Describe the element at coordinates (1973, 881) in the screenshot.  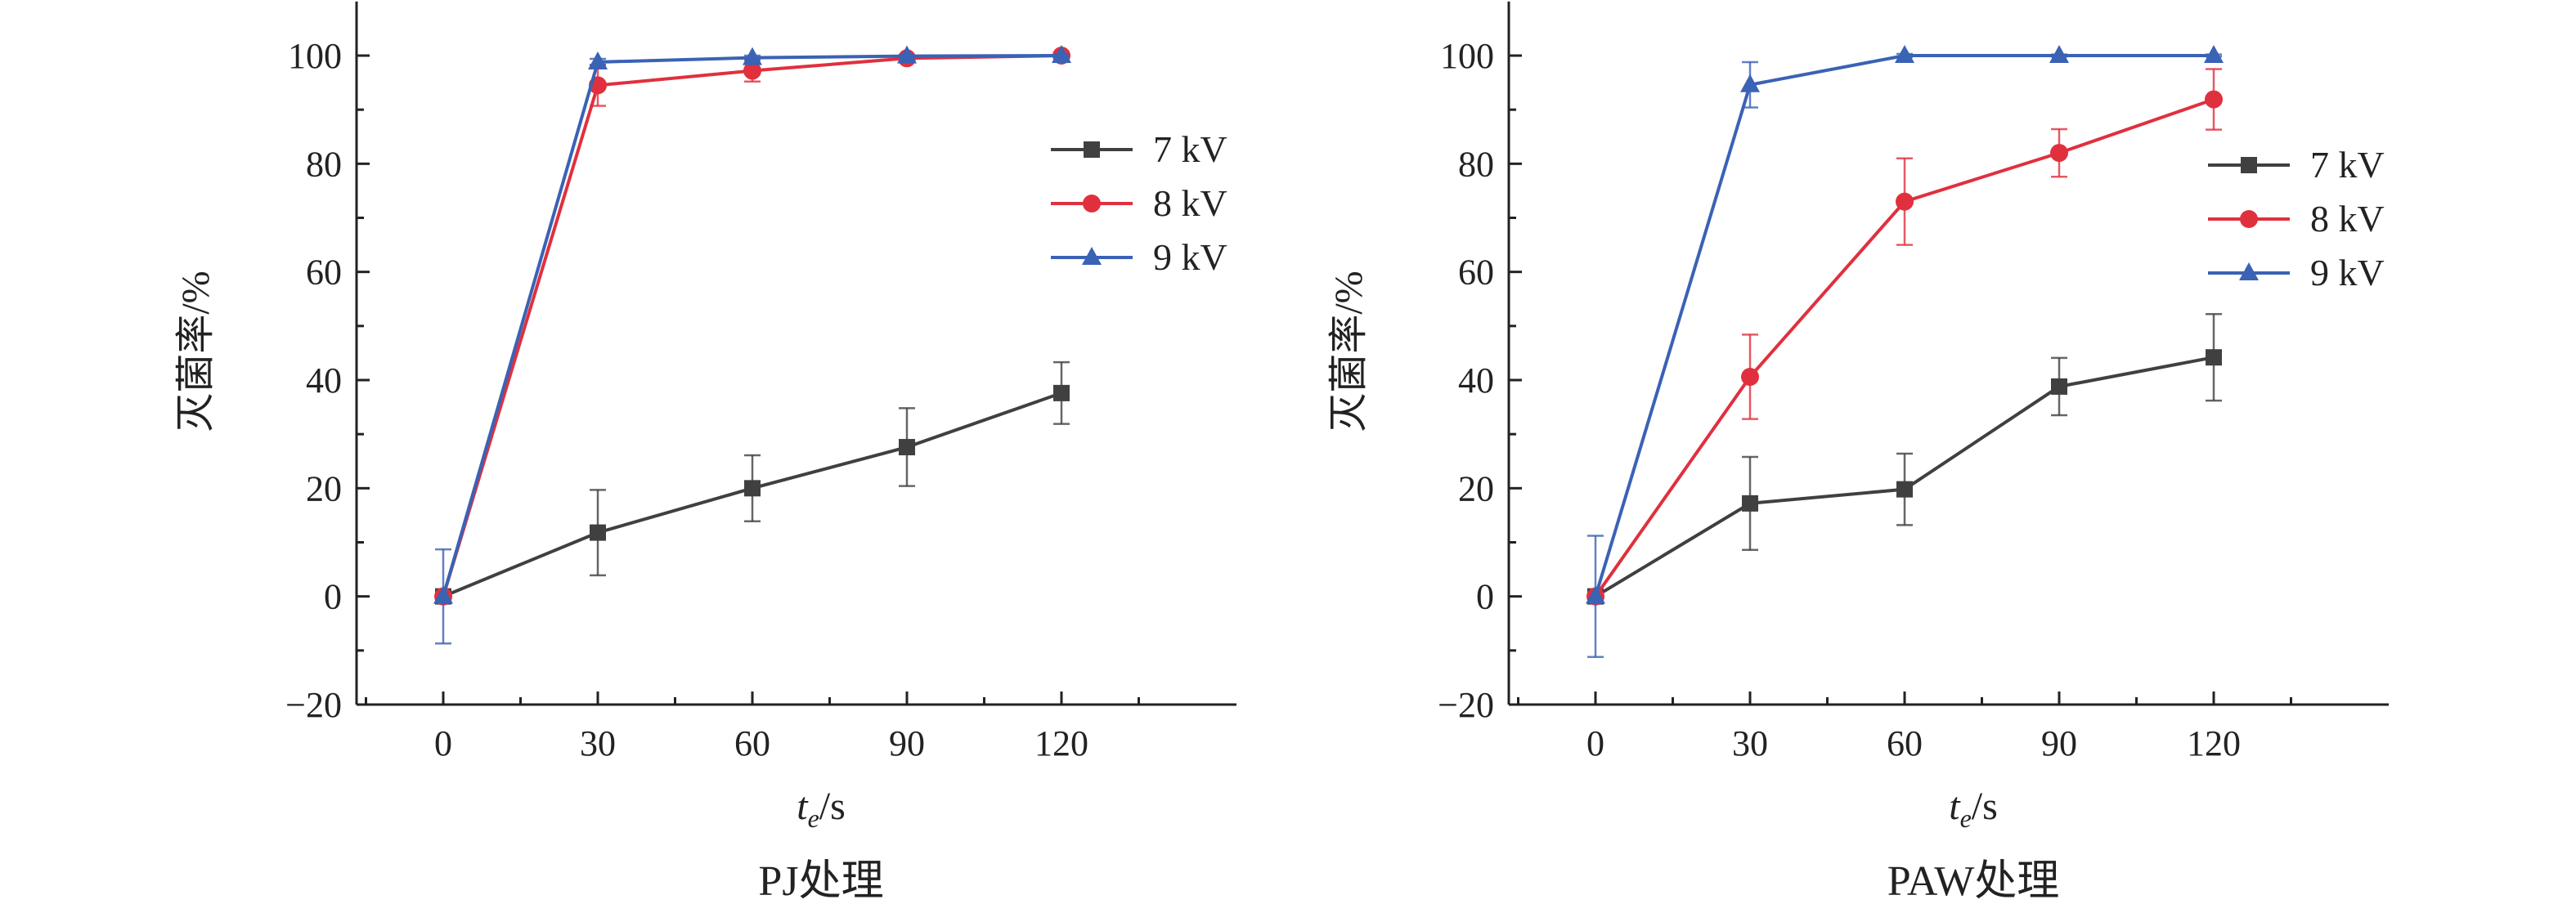
I see `panel-caption: PAW处理` at that location.